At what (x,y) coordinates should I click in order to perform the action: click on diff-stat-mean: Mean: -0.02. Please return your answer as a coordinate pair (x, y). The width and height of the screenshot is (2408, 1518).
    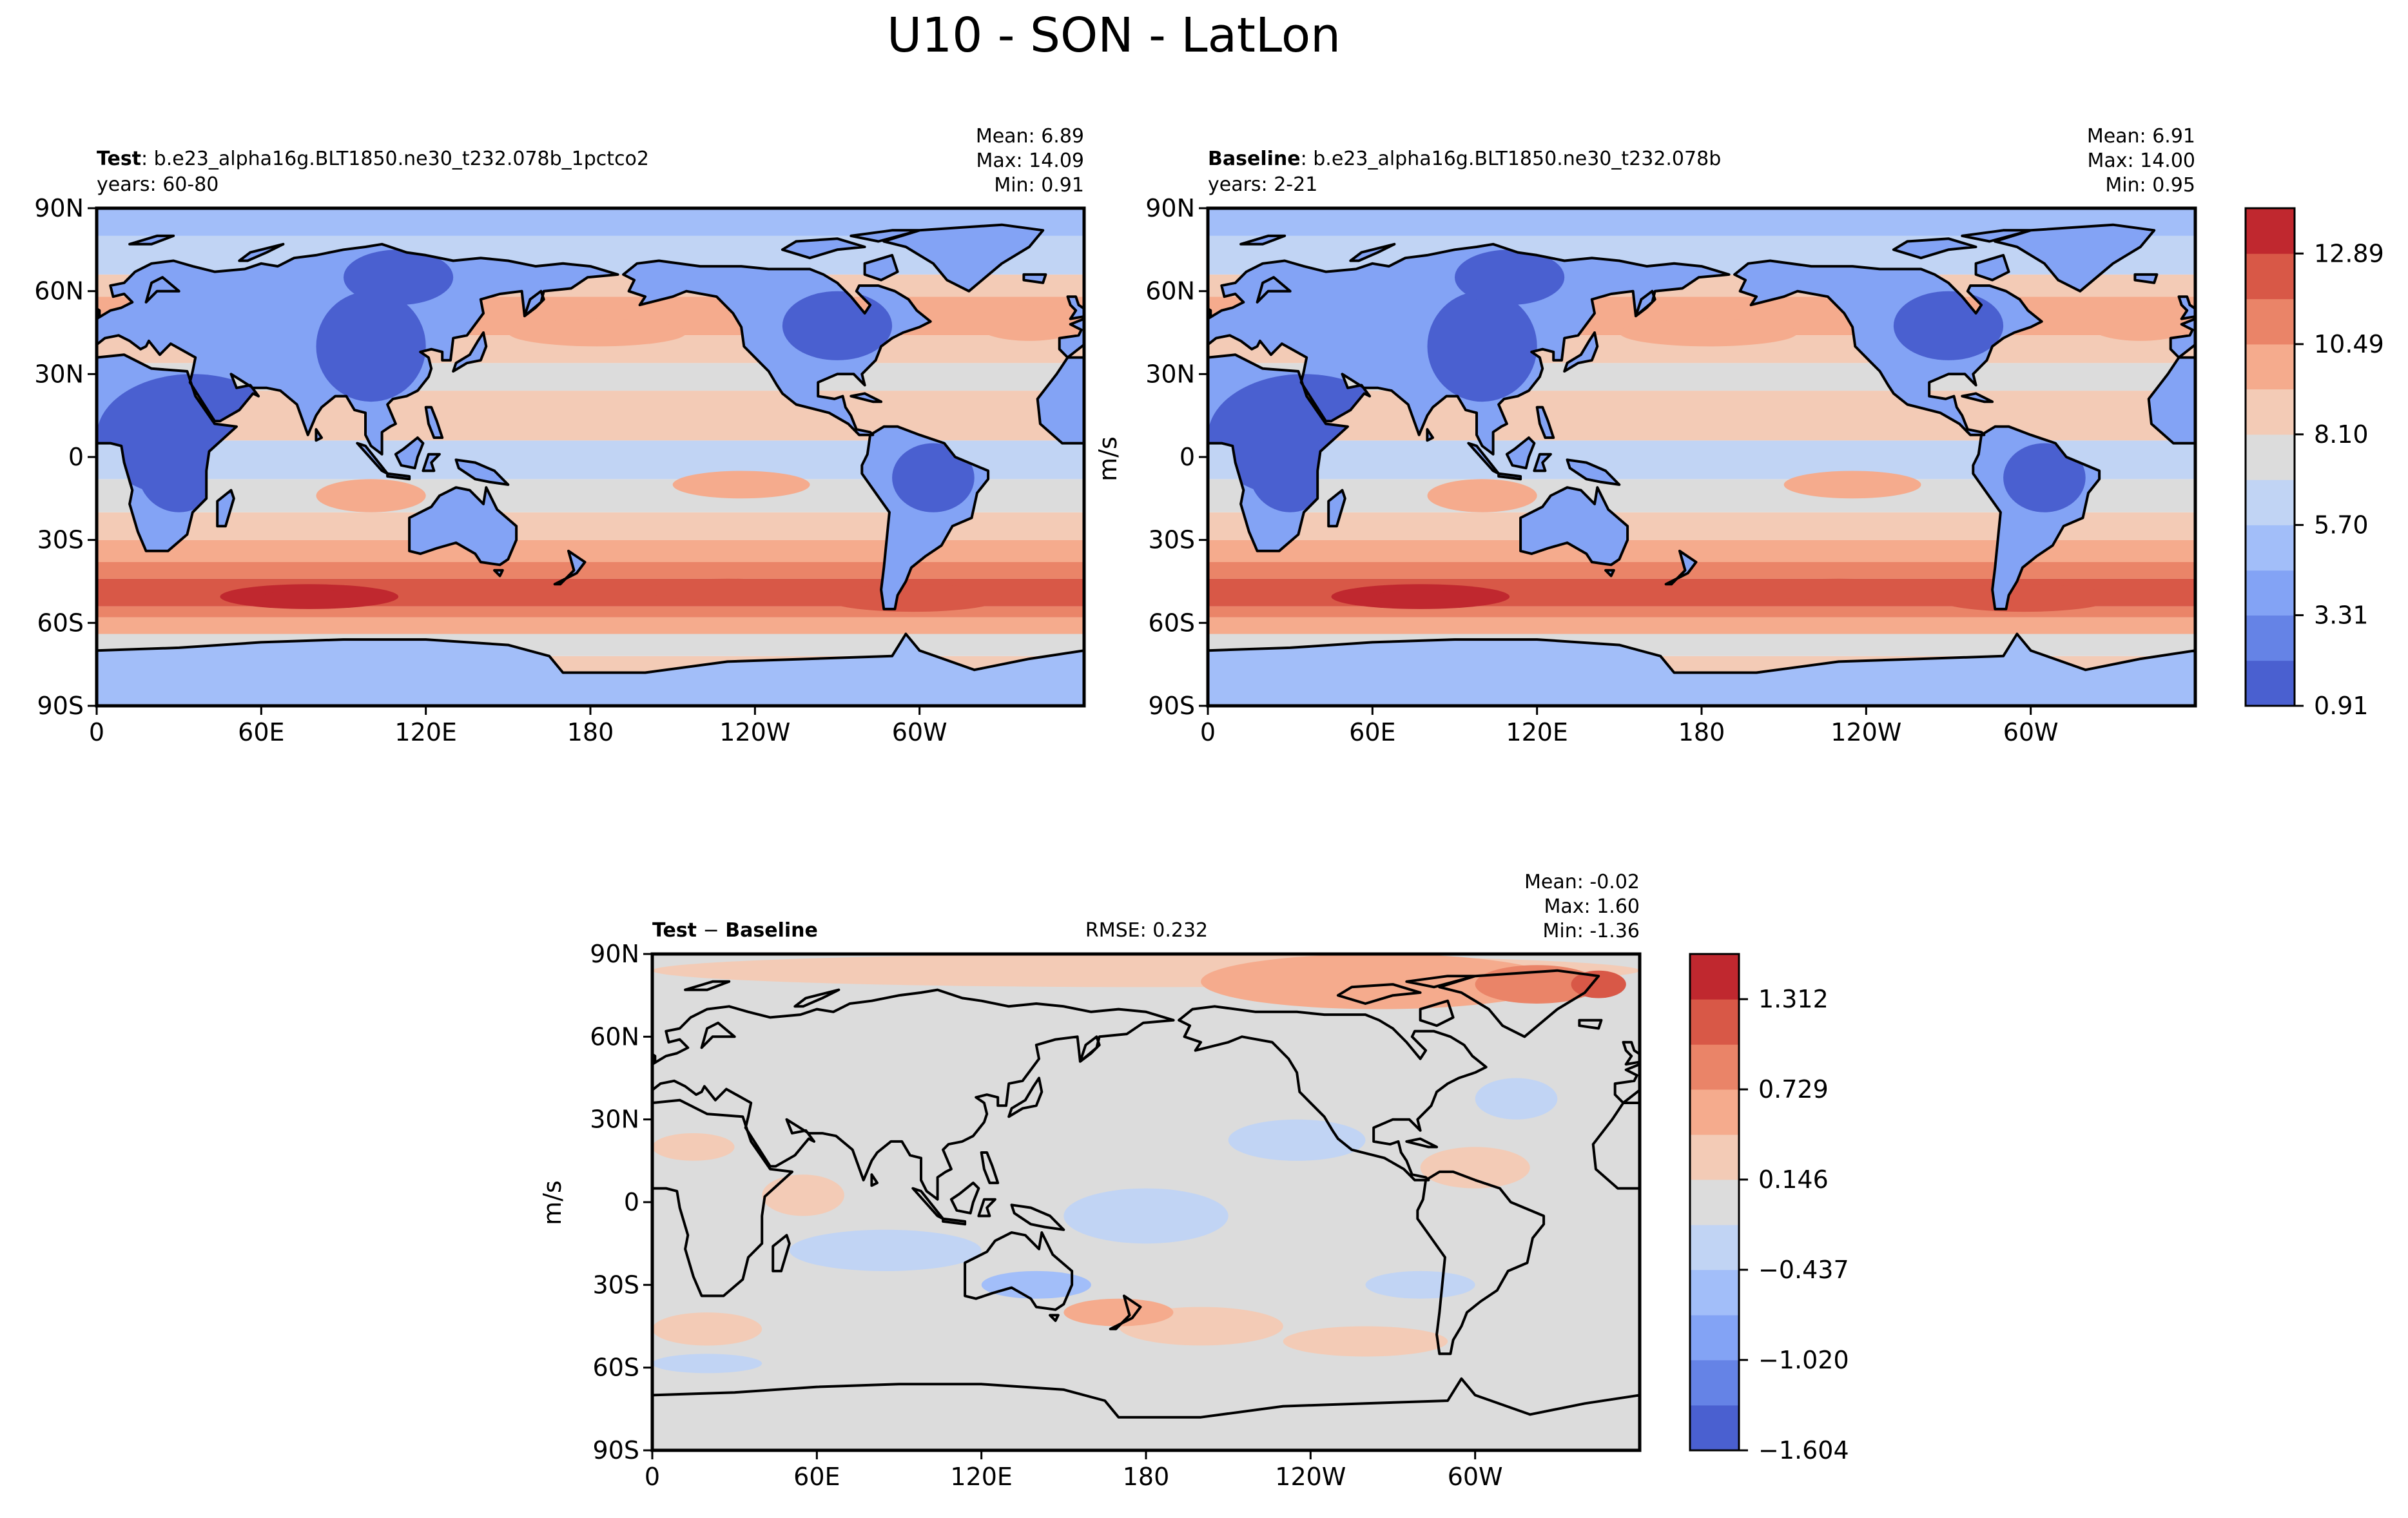
    Looking at the image, I should click on (1582, 882).